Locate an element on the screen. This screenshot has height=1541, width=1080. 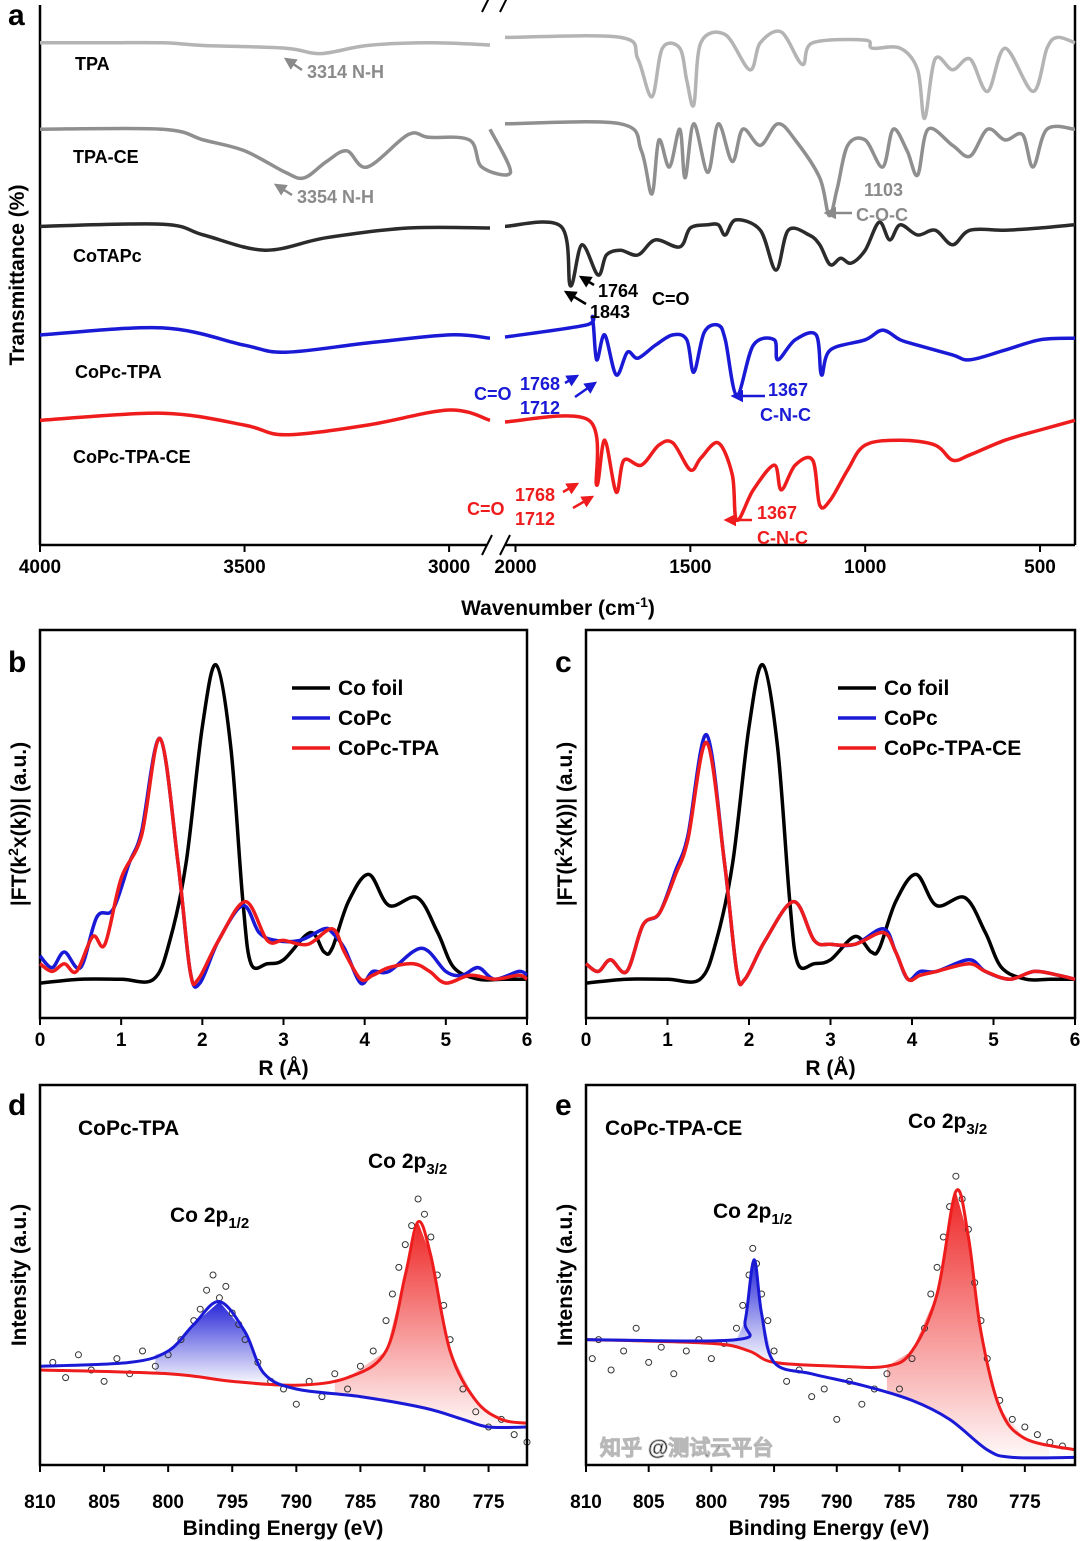
series-label: CoTAPc is located at coordinates (107, 256).